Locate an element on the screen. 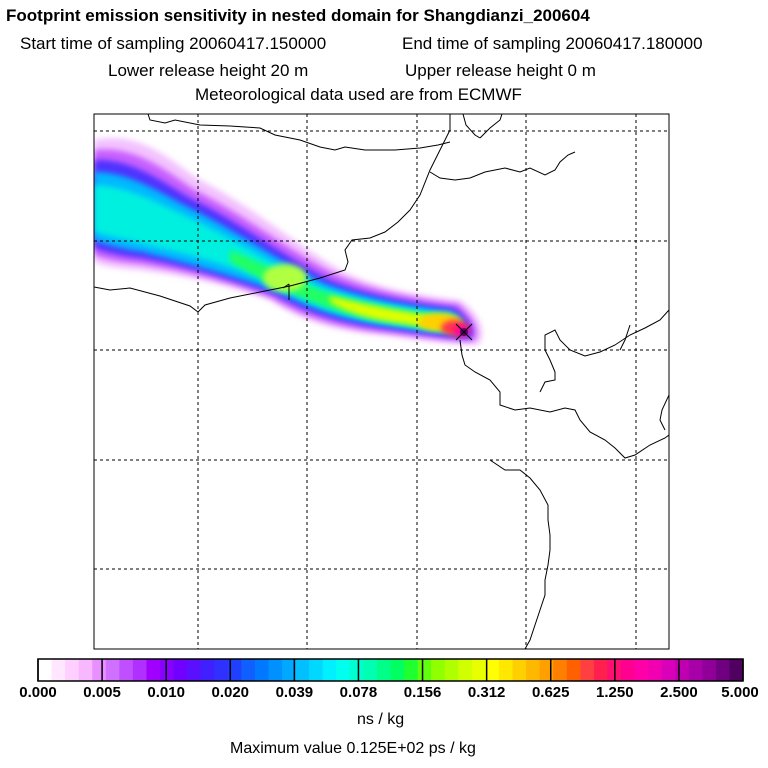  colorbar-tick-label: 0.078 is located at coordinates (358, 692).